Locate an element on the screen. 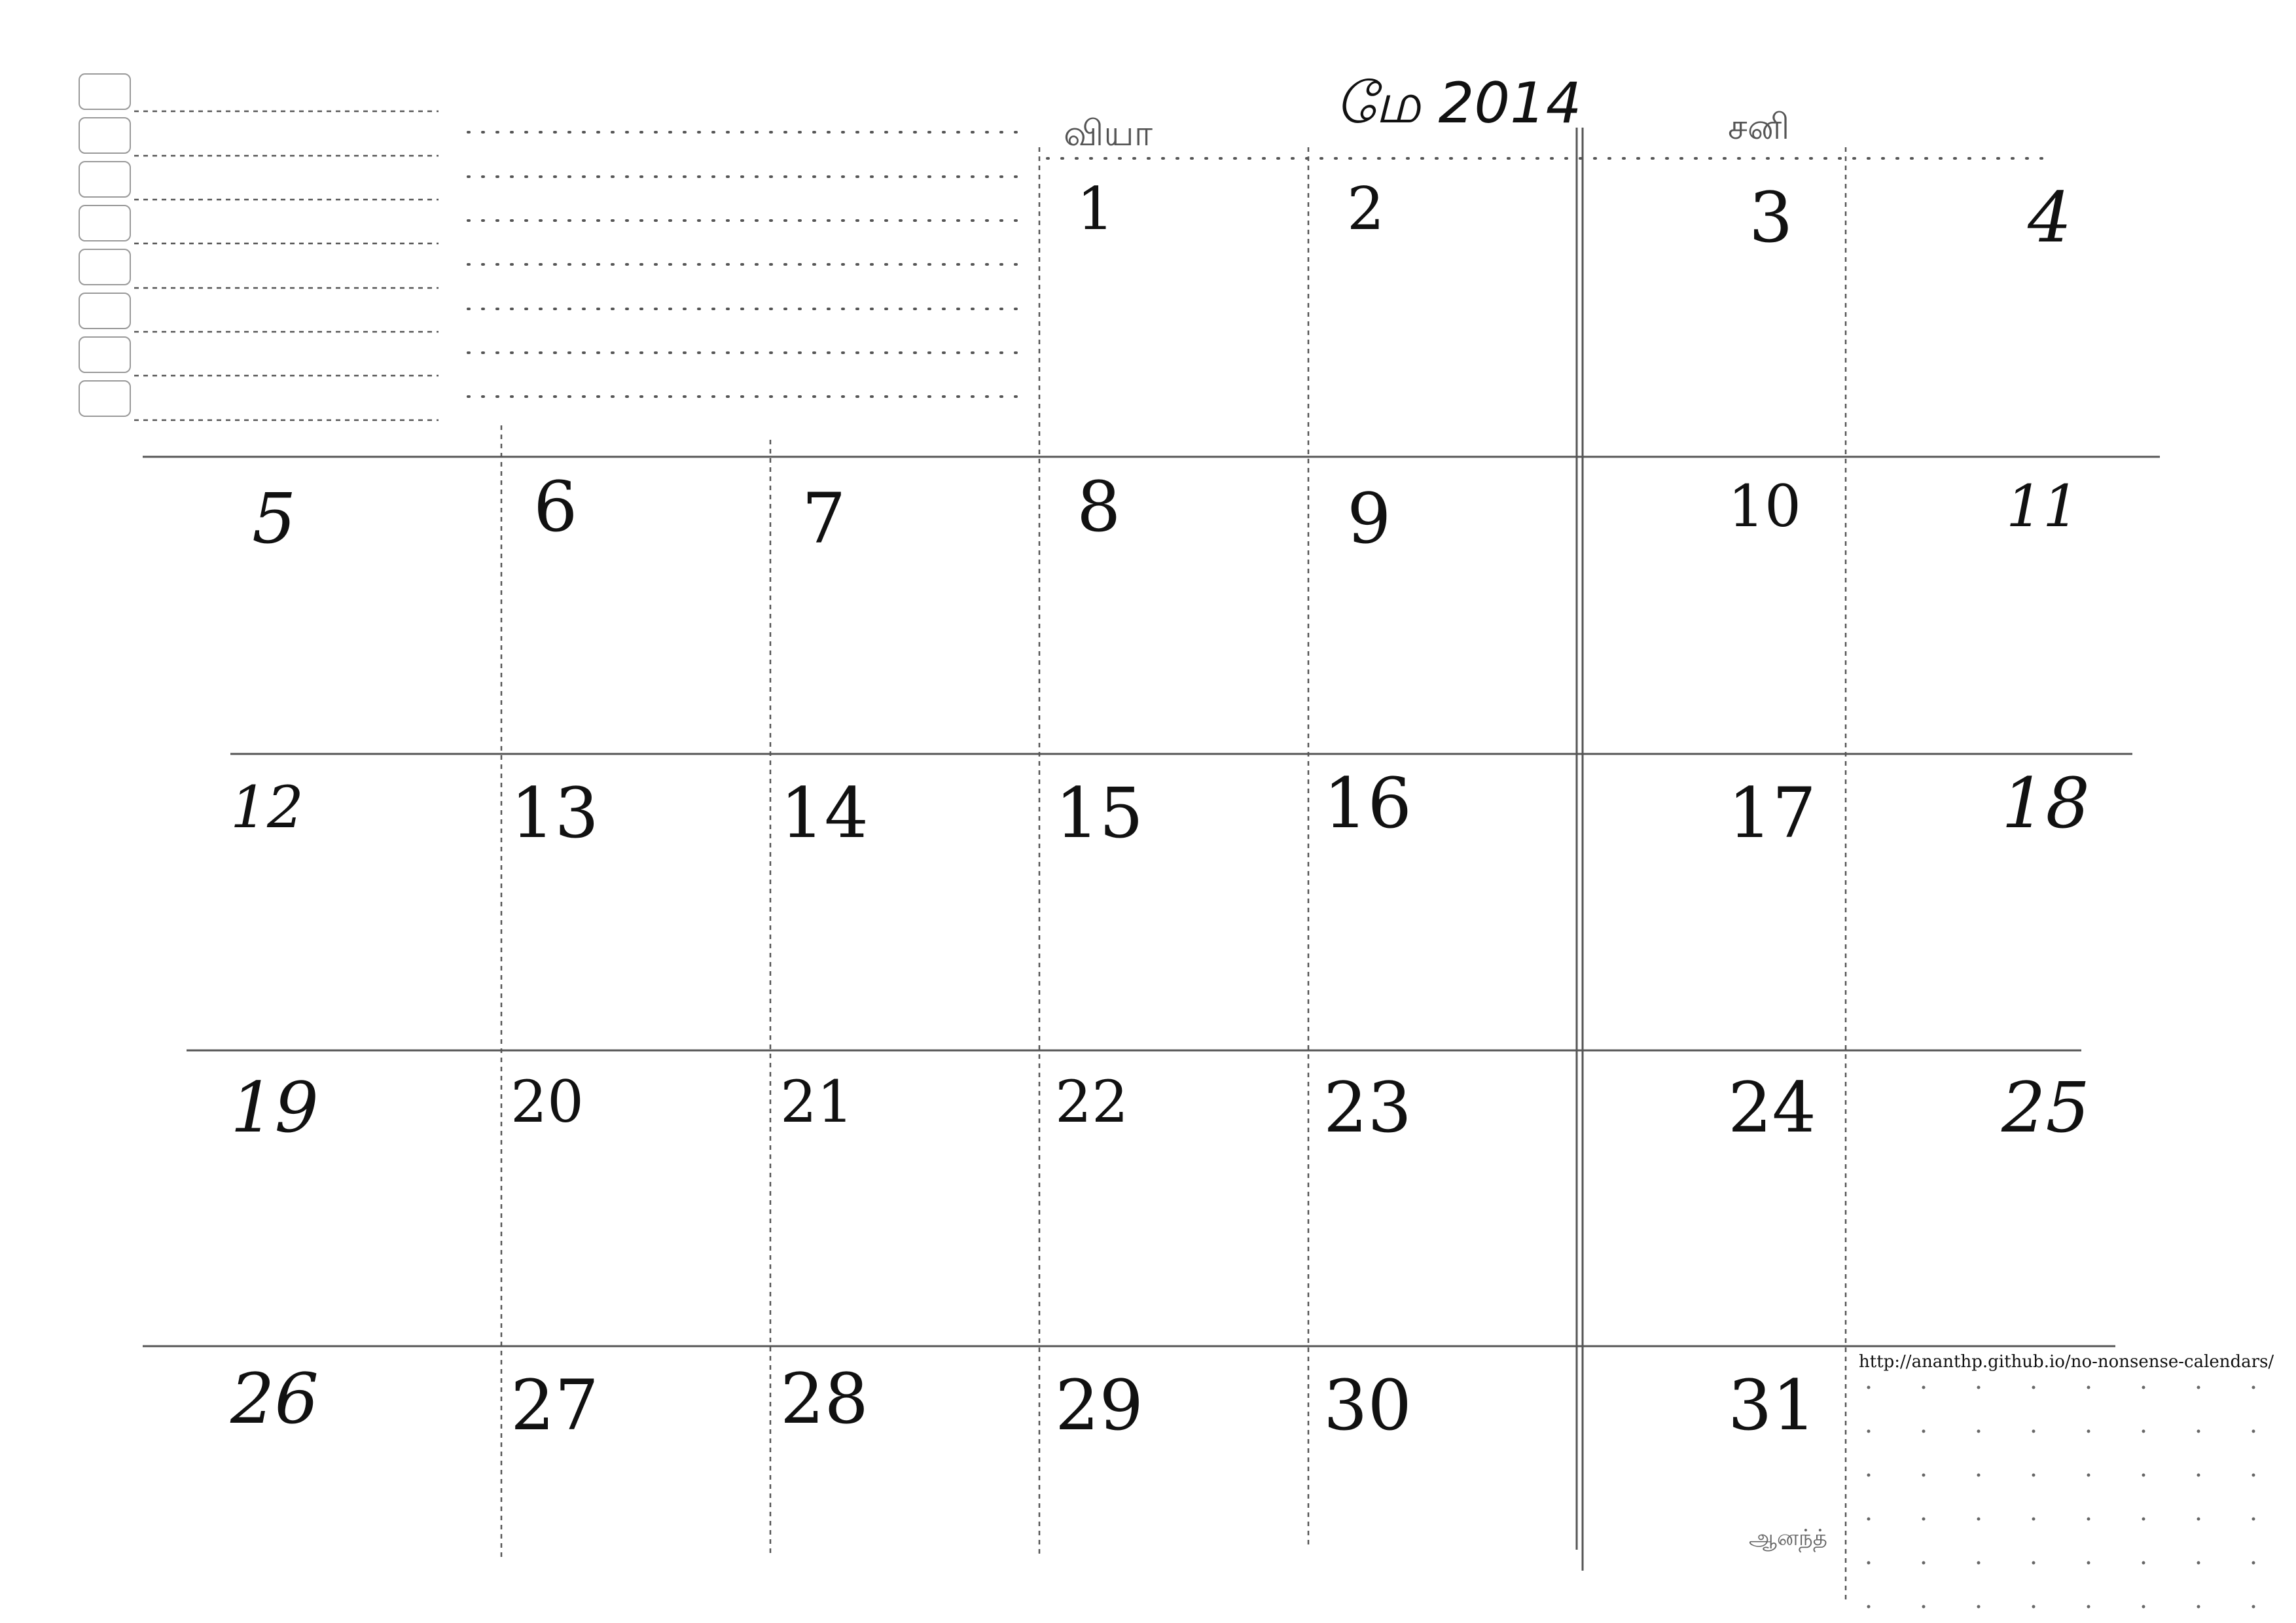 This screenshot has height=1623, width=2296. day-number: 30 is located at coordinates (1368, 1405).